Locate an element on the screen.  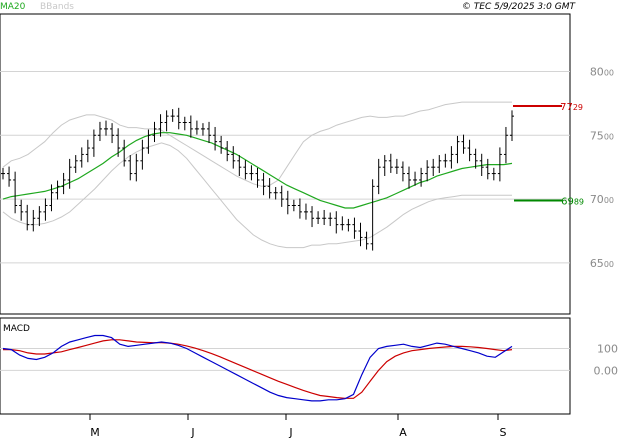
macd-lines is located at coordinates (257, 368).